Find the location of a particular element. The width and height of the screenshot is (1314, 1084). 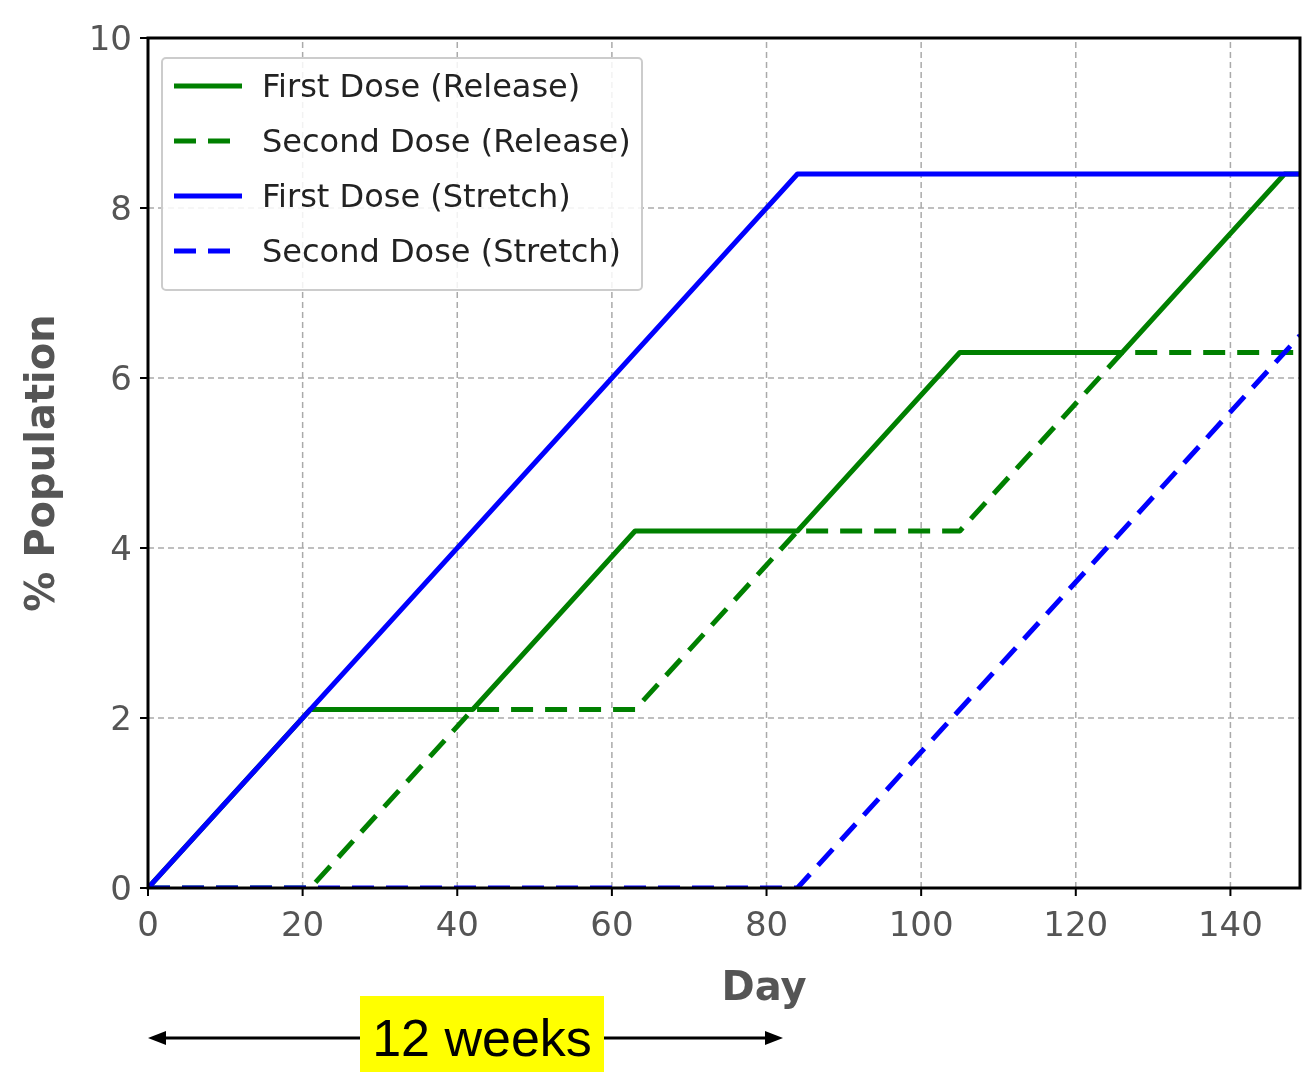

x-tick-label: 20 is located at coordinates (303, 924).